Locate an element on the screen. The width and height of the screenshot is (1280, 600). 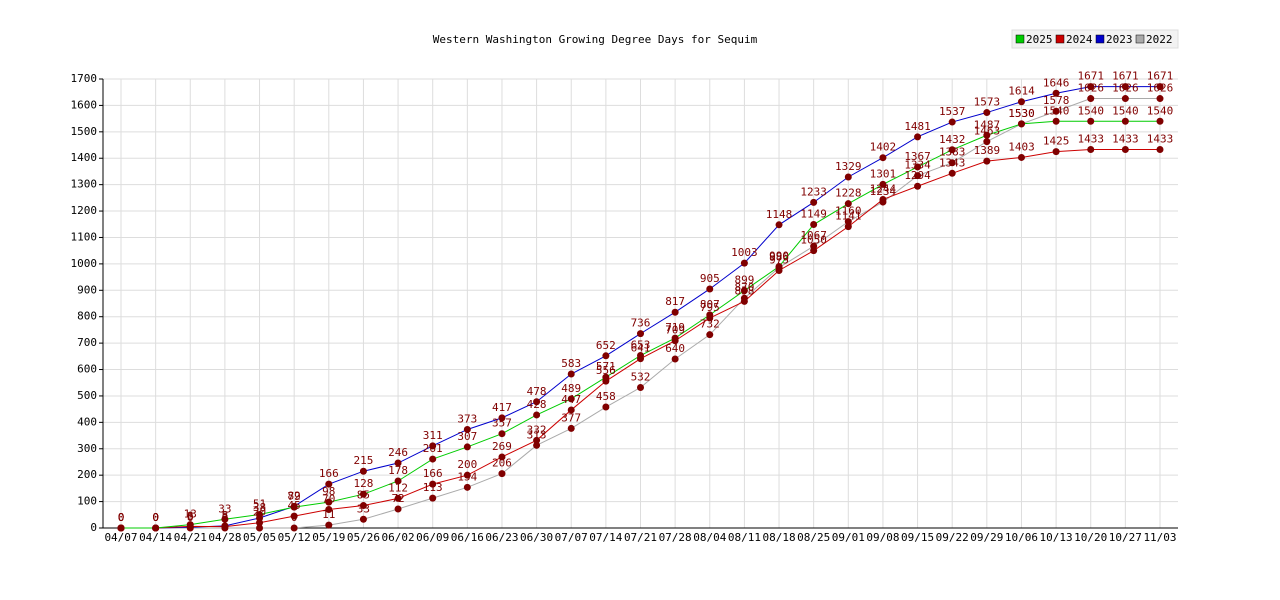
x-tick-label: 11/03 is located at coordinates (1159, 537).